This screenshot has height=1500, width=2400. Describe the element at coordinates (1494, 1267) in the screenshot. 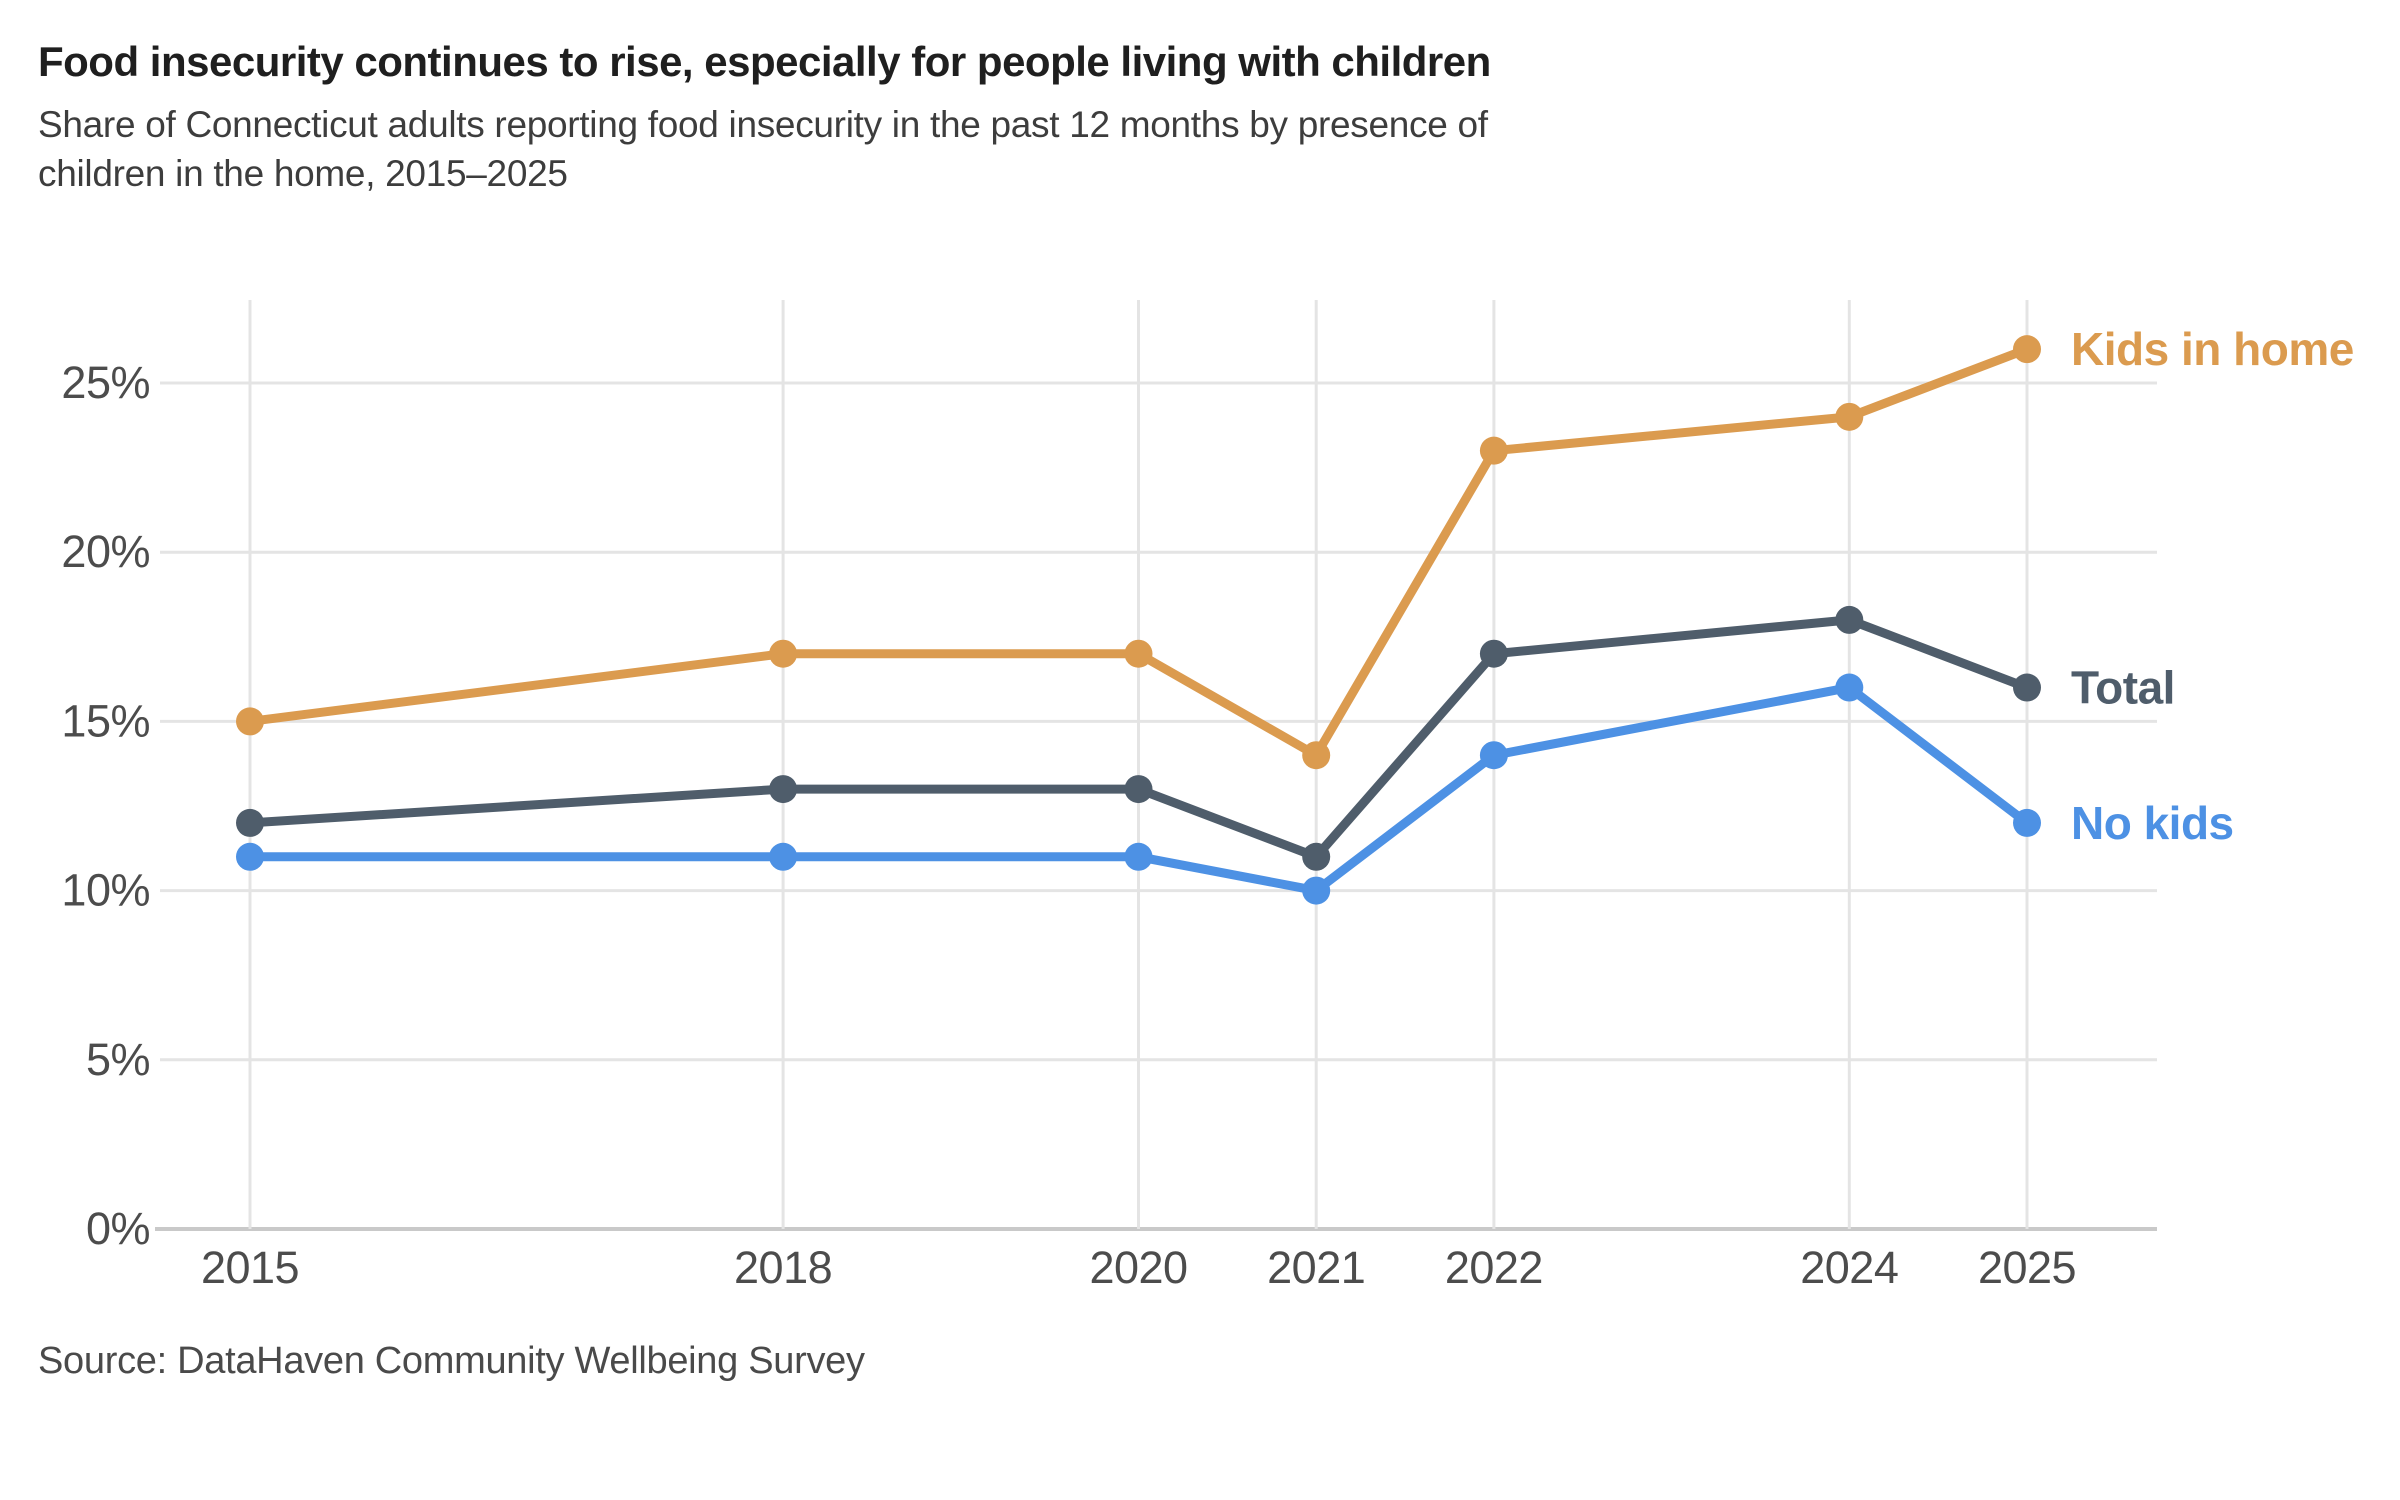

I see `x-tick-label: 2022` at that location.